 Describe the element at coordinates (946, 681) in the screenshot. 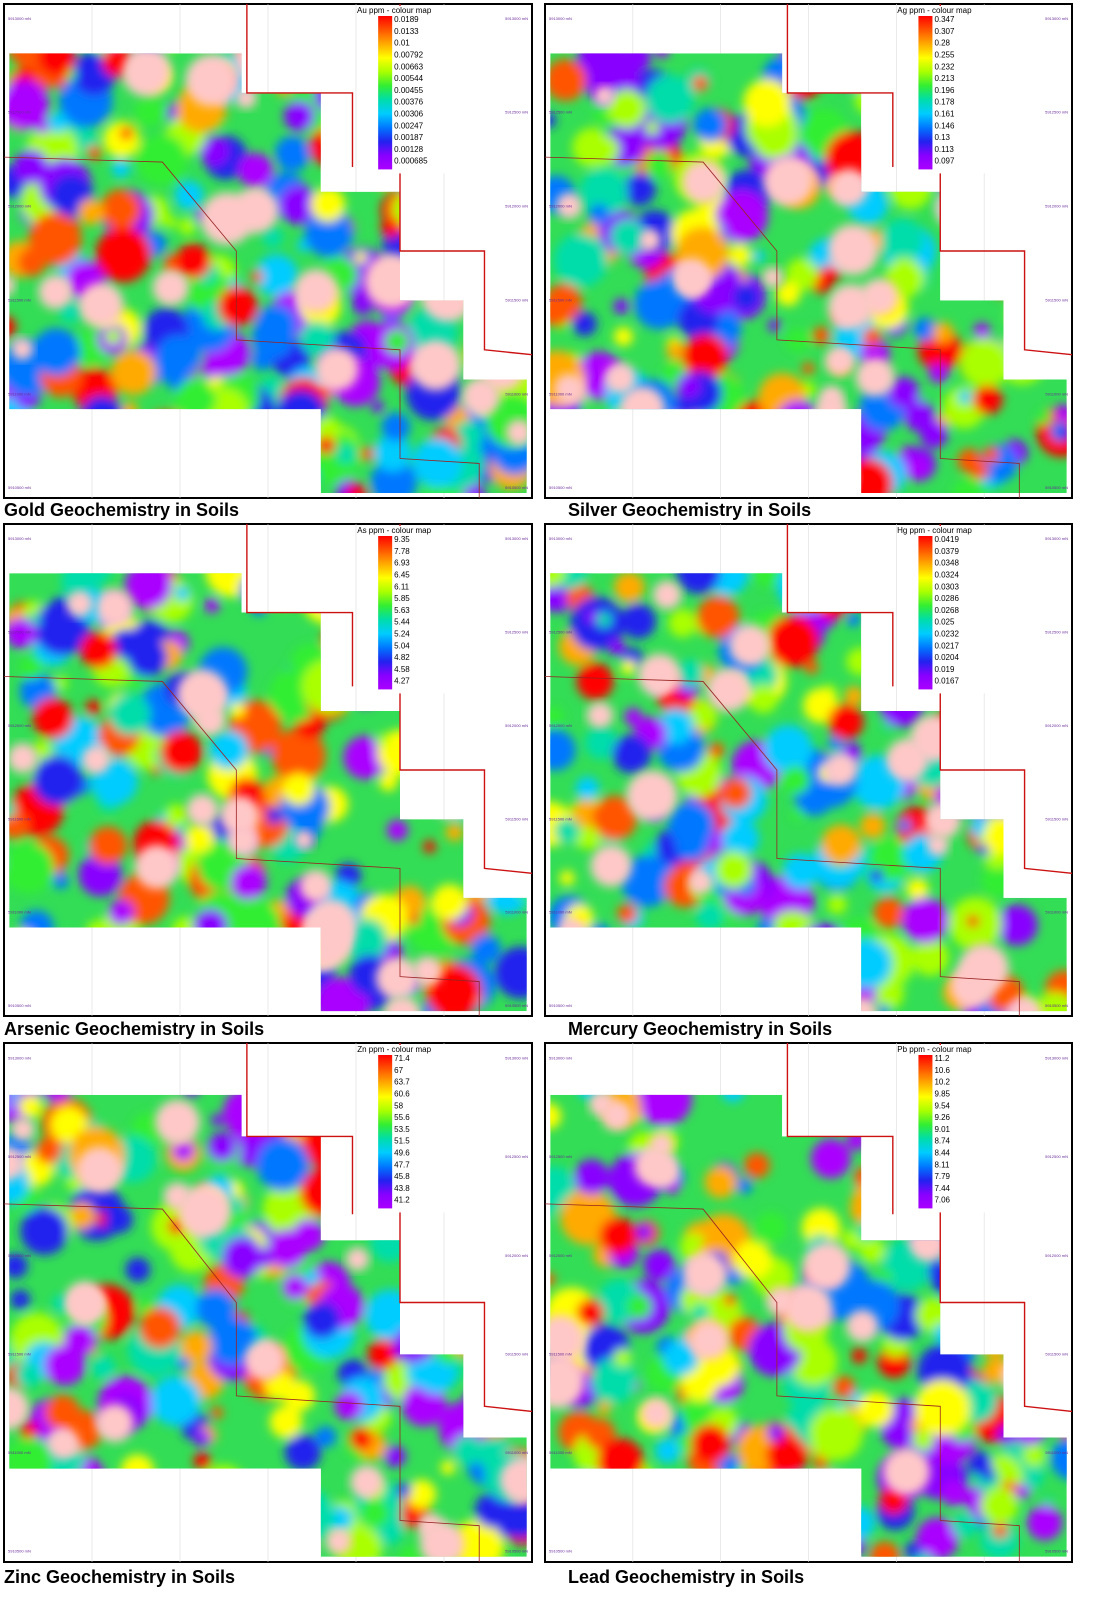

I see `legend-label: 0.0167` at that location.